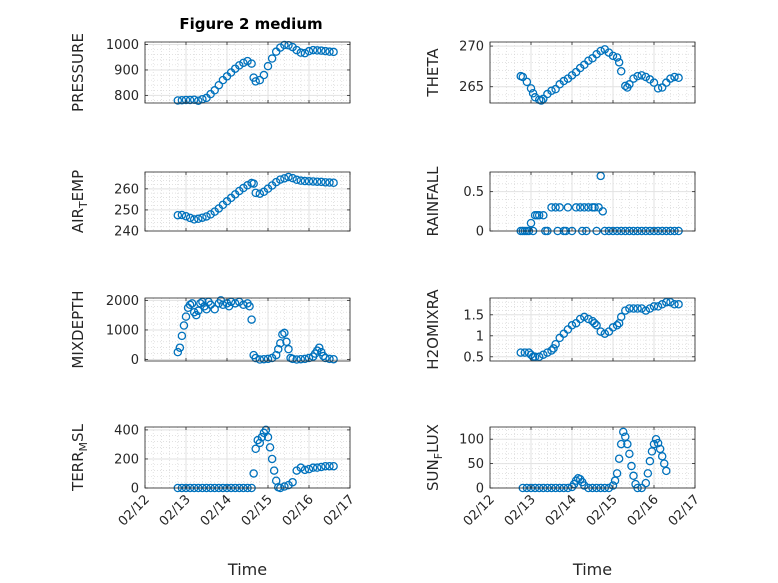 The height and width of the screenshot is (583, 778). I want to click on x-tick-label: 02/17, so click(684, 510).